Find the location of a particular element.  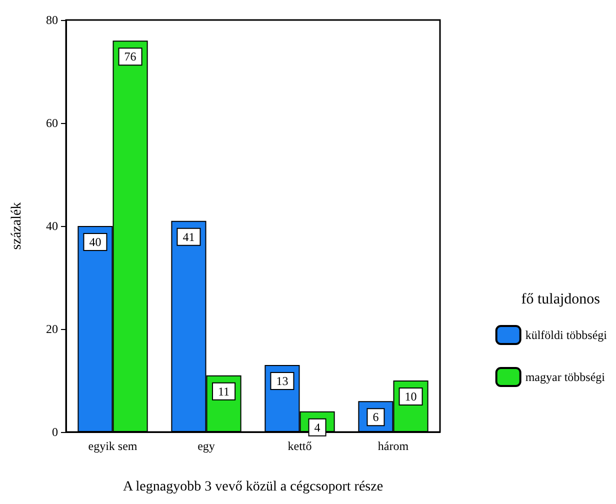

data-label: 41 is located at coordinates (188, 237).